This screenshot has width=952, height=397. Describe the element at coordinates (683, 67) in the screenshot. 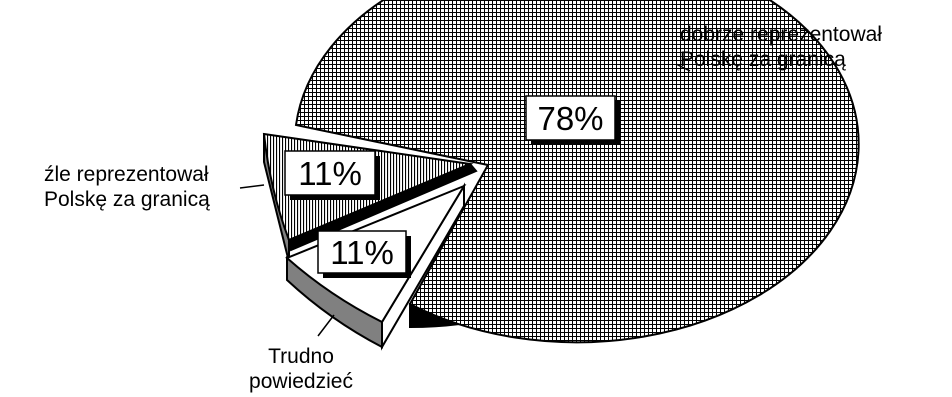

I see `leader-dobrze` at that location.